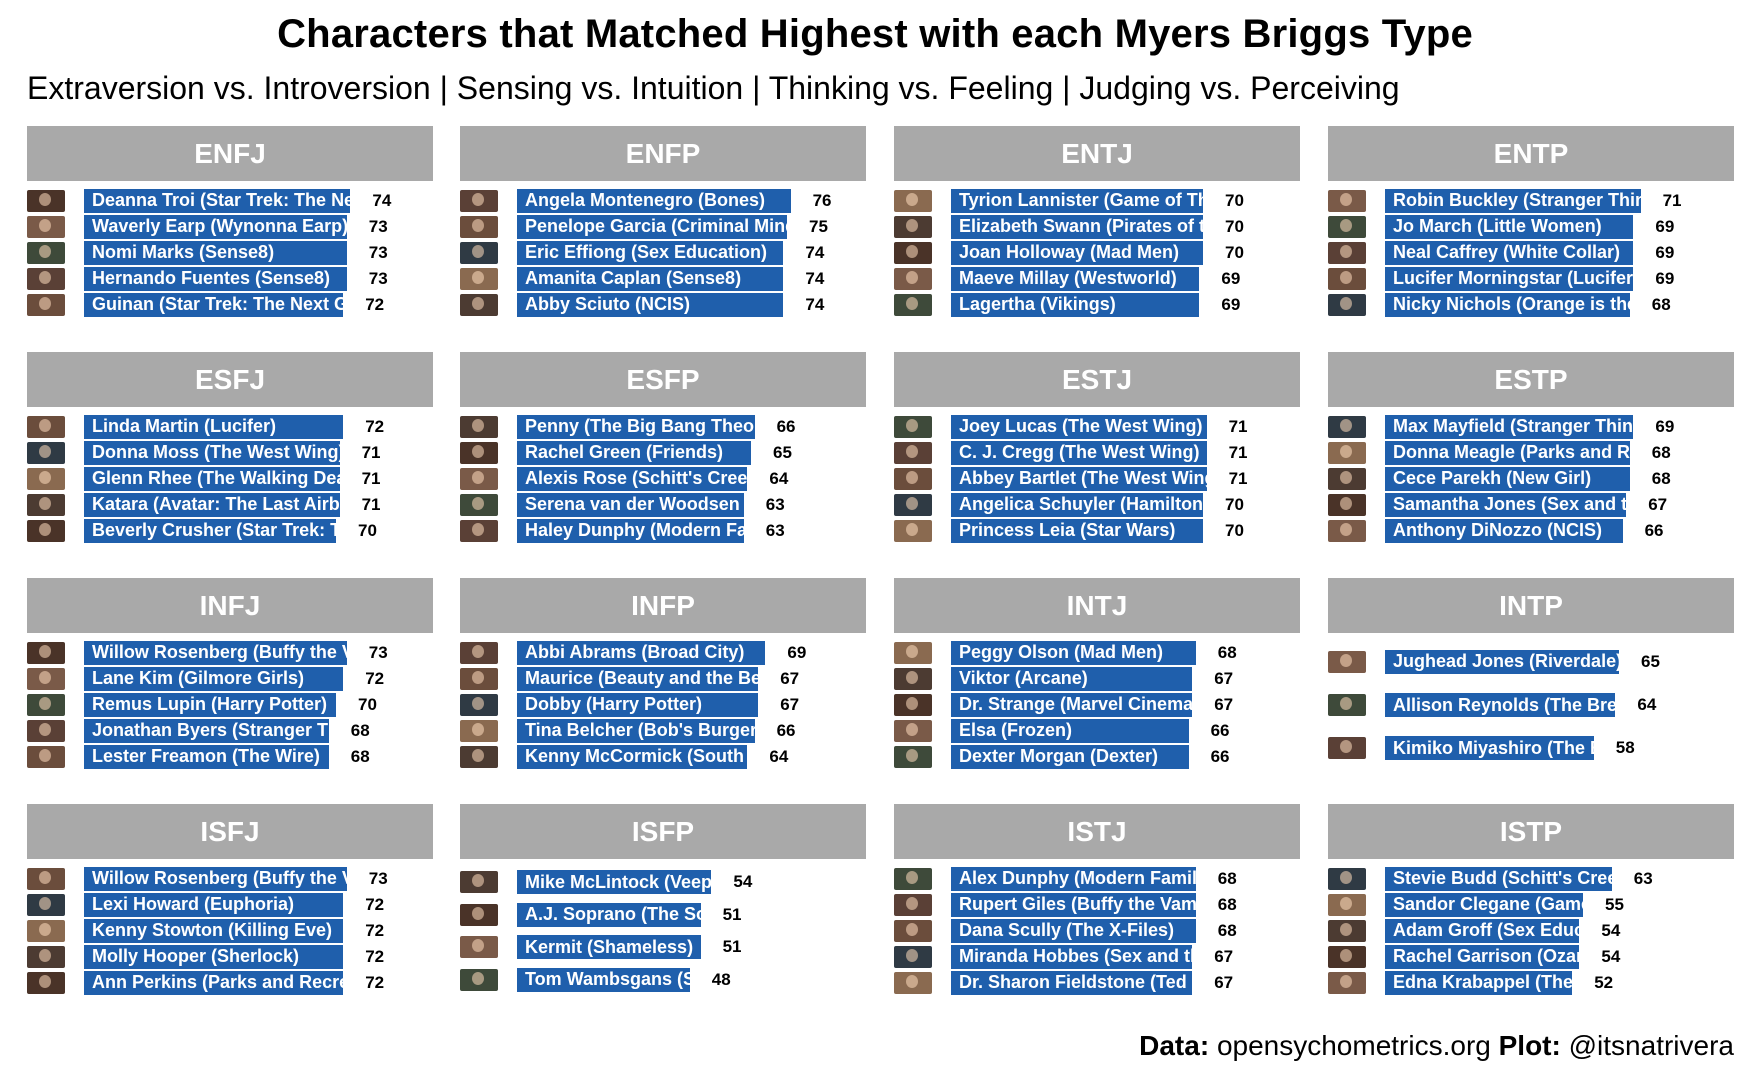 The width and height of the screenshot is (1750, 1081). Describe the element at coordinates (217, 201) in the screenshot. I see `bar: Deanna Troi (Star Trek: The Ne` at that location.